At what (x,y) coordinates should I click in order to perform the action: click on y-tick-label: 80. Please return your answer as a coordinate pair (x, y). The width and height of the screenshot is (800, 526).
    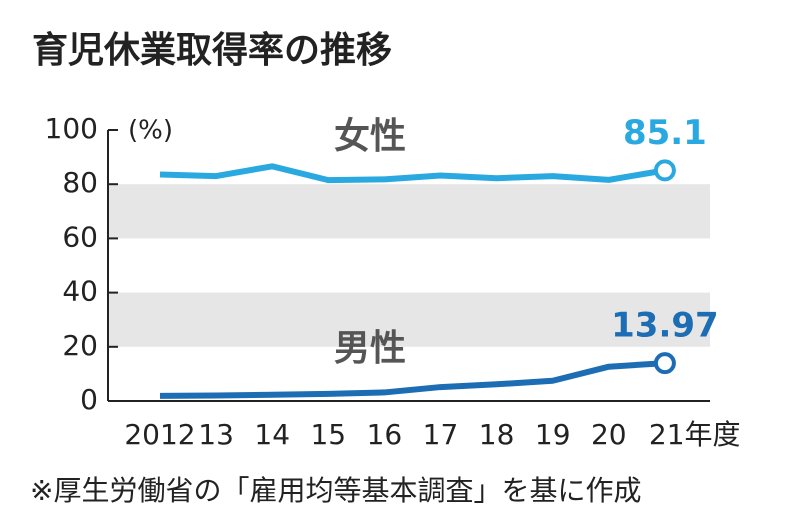
    Looking at the image, I should click on (80, 182).